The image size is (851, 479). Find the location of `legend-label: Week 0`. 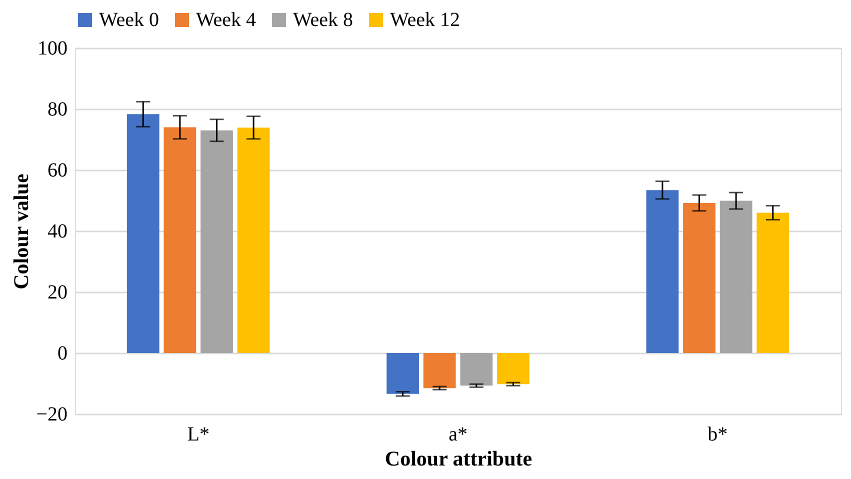

legend-label: Week 0 is located at coordinates (129, 20).